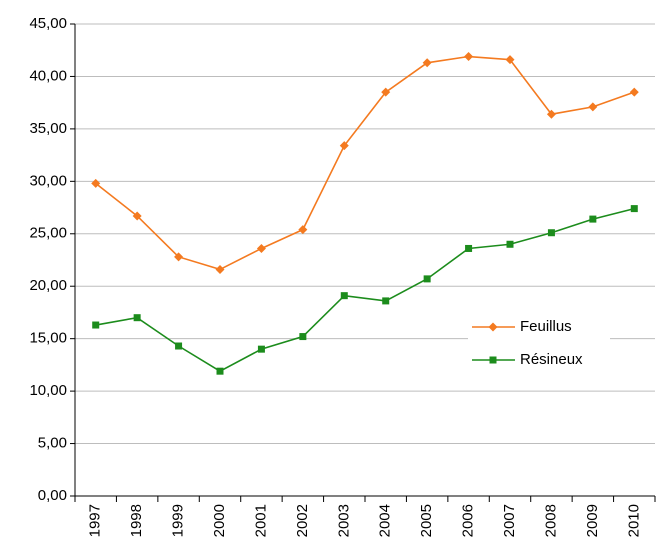 The height and width of the screenshot is (552, 660). Describe the element at coordinates (592, 520) in the screenshot. I see `x-tick-label: 2009` at that location.